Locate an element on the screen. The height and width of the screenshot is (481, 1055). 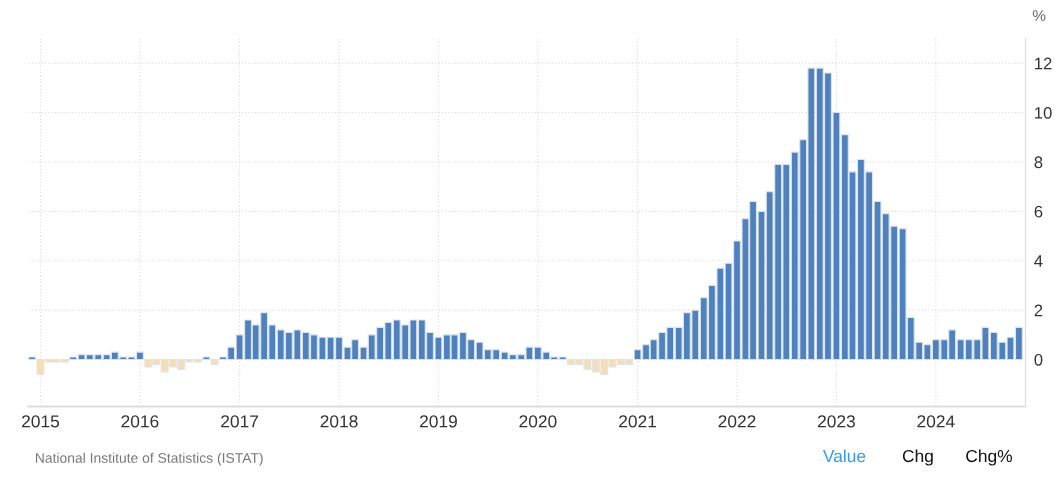
x-tick-label: 2016 is located at coordinates (140, 421).